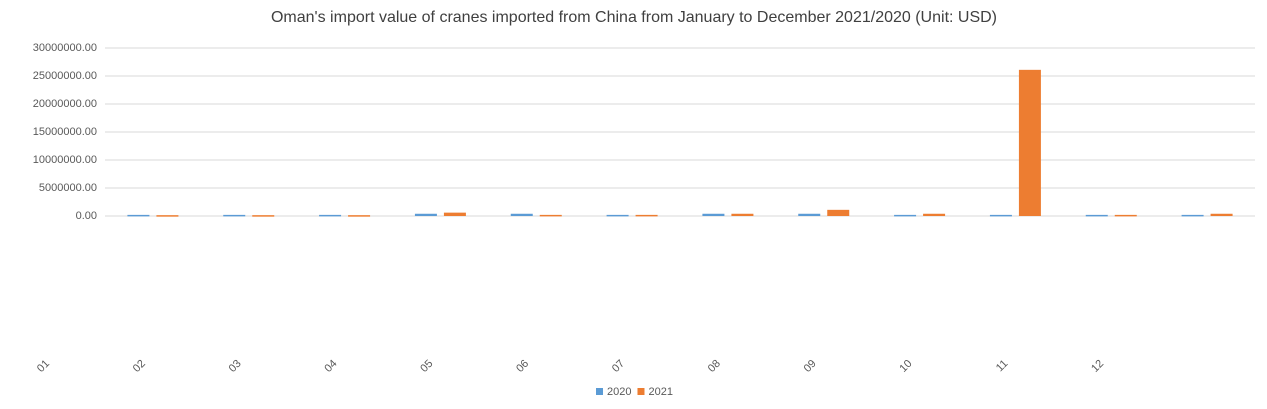 The width and height of the screenshot is (1267, 409). Describe the element at coordinates (905, 366) in the screenshot. I see `x-tick-label: 10` at that location.